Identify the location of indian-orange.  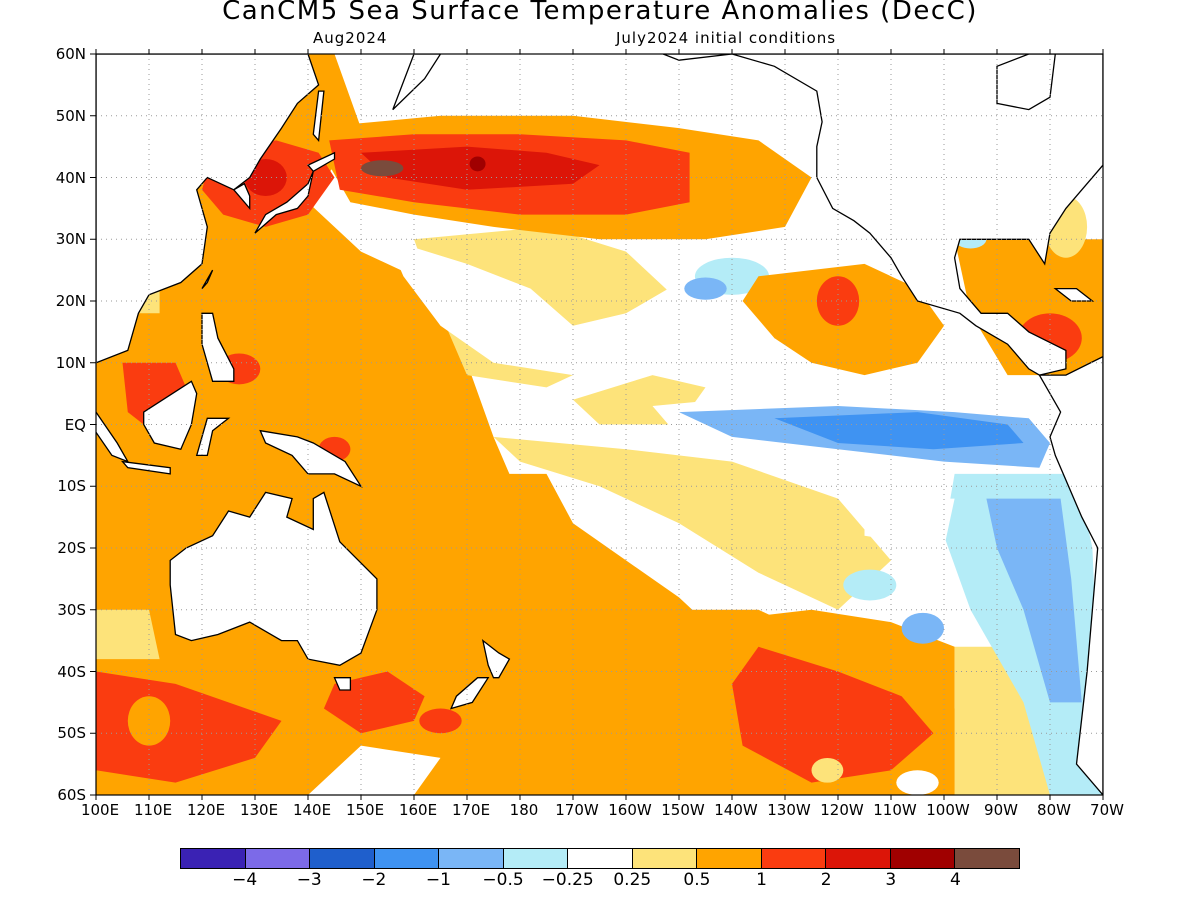
(149, 721).